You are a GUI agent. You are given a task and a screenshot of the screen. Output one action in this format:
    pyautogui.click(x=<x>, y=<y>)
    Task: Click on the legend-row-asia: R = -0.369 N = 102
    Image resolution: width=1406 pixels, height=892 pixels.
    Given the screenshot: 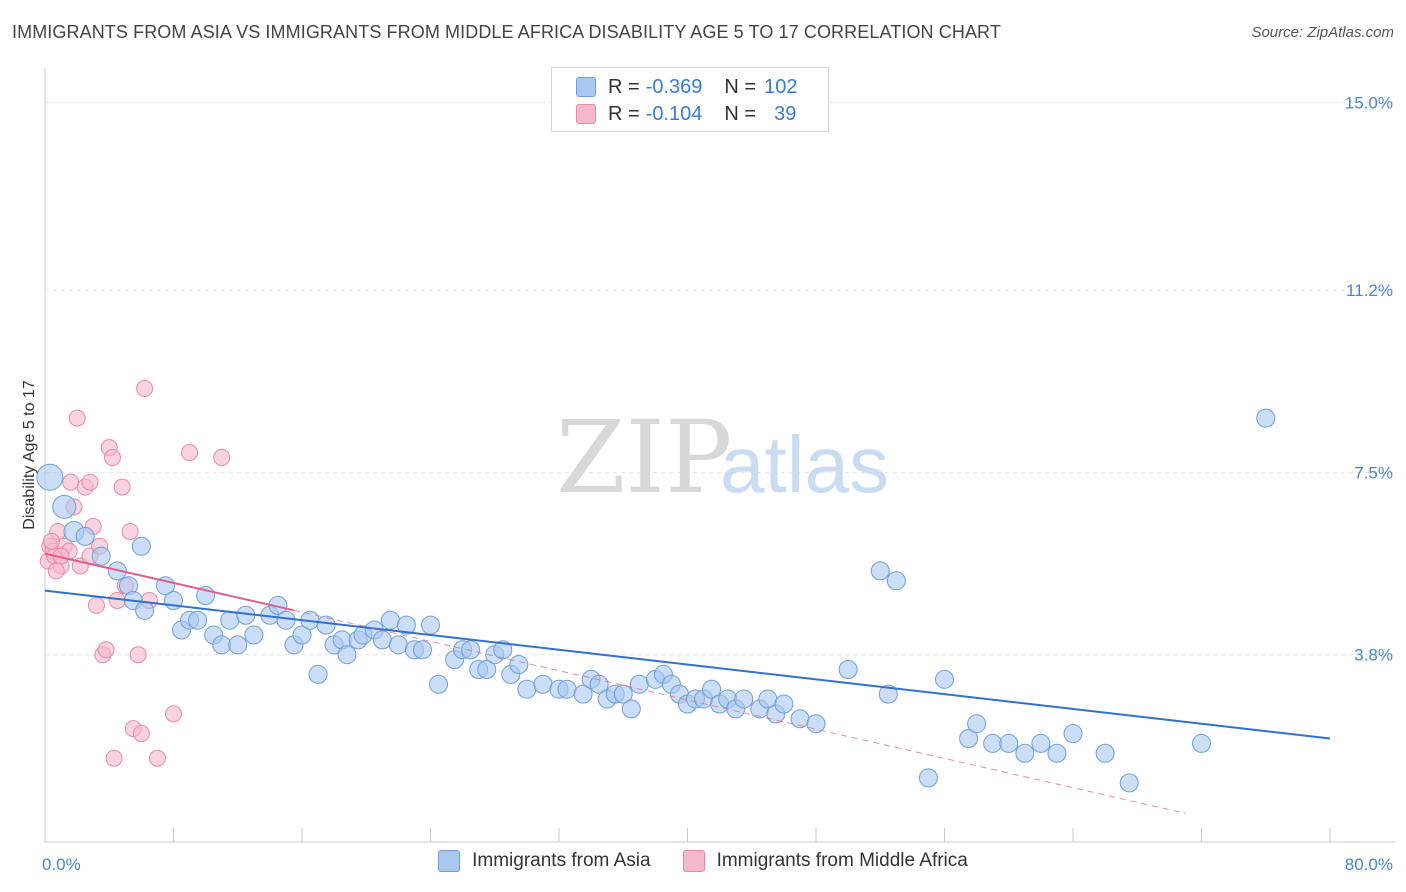 What is the action you would take?
    pyautogui.click(x=686, y=87)
    